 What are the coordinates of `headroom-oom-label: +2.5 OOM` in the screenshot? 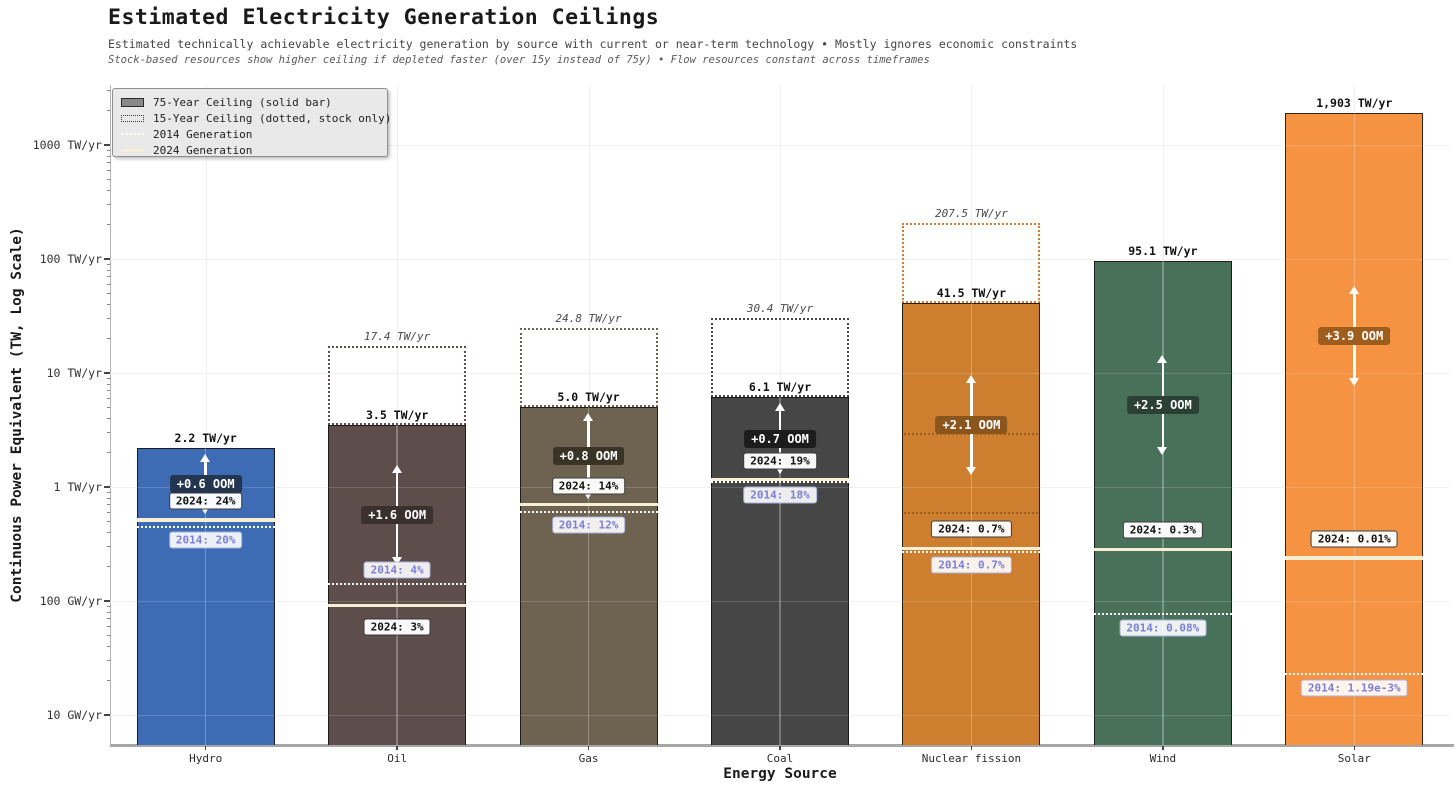 It's located at (1162, 405).